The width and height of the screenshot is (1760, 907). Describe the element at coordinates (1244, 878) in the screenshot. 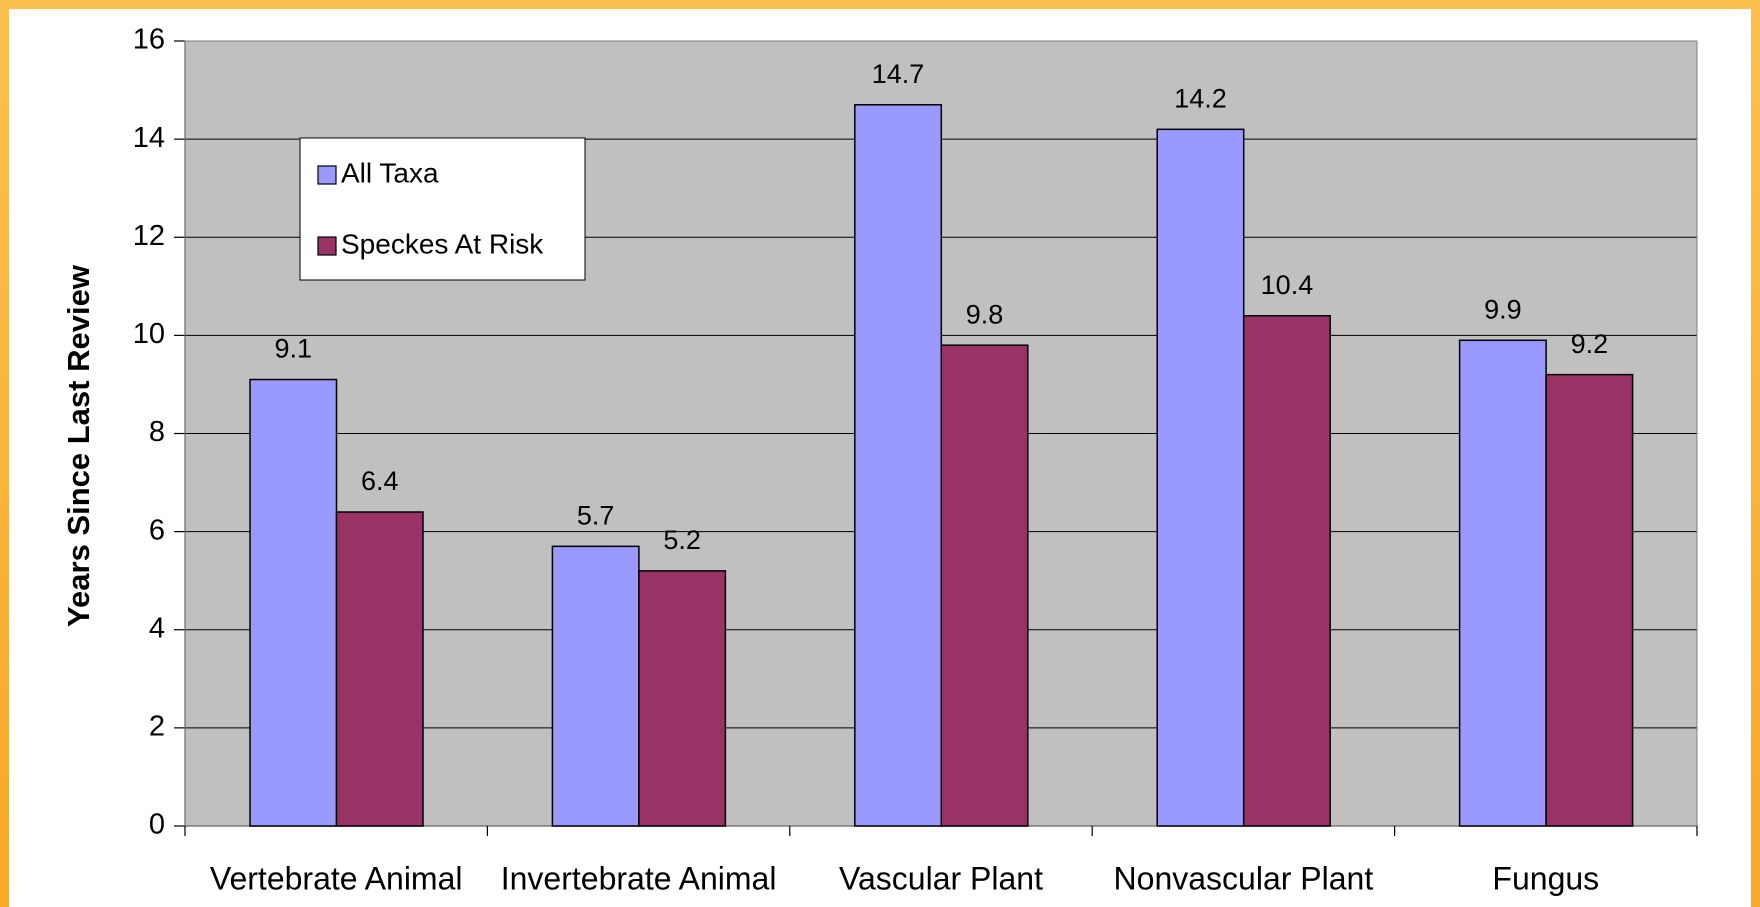

I see `x-tick-label: Nonvascular Plant` at that location.